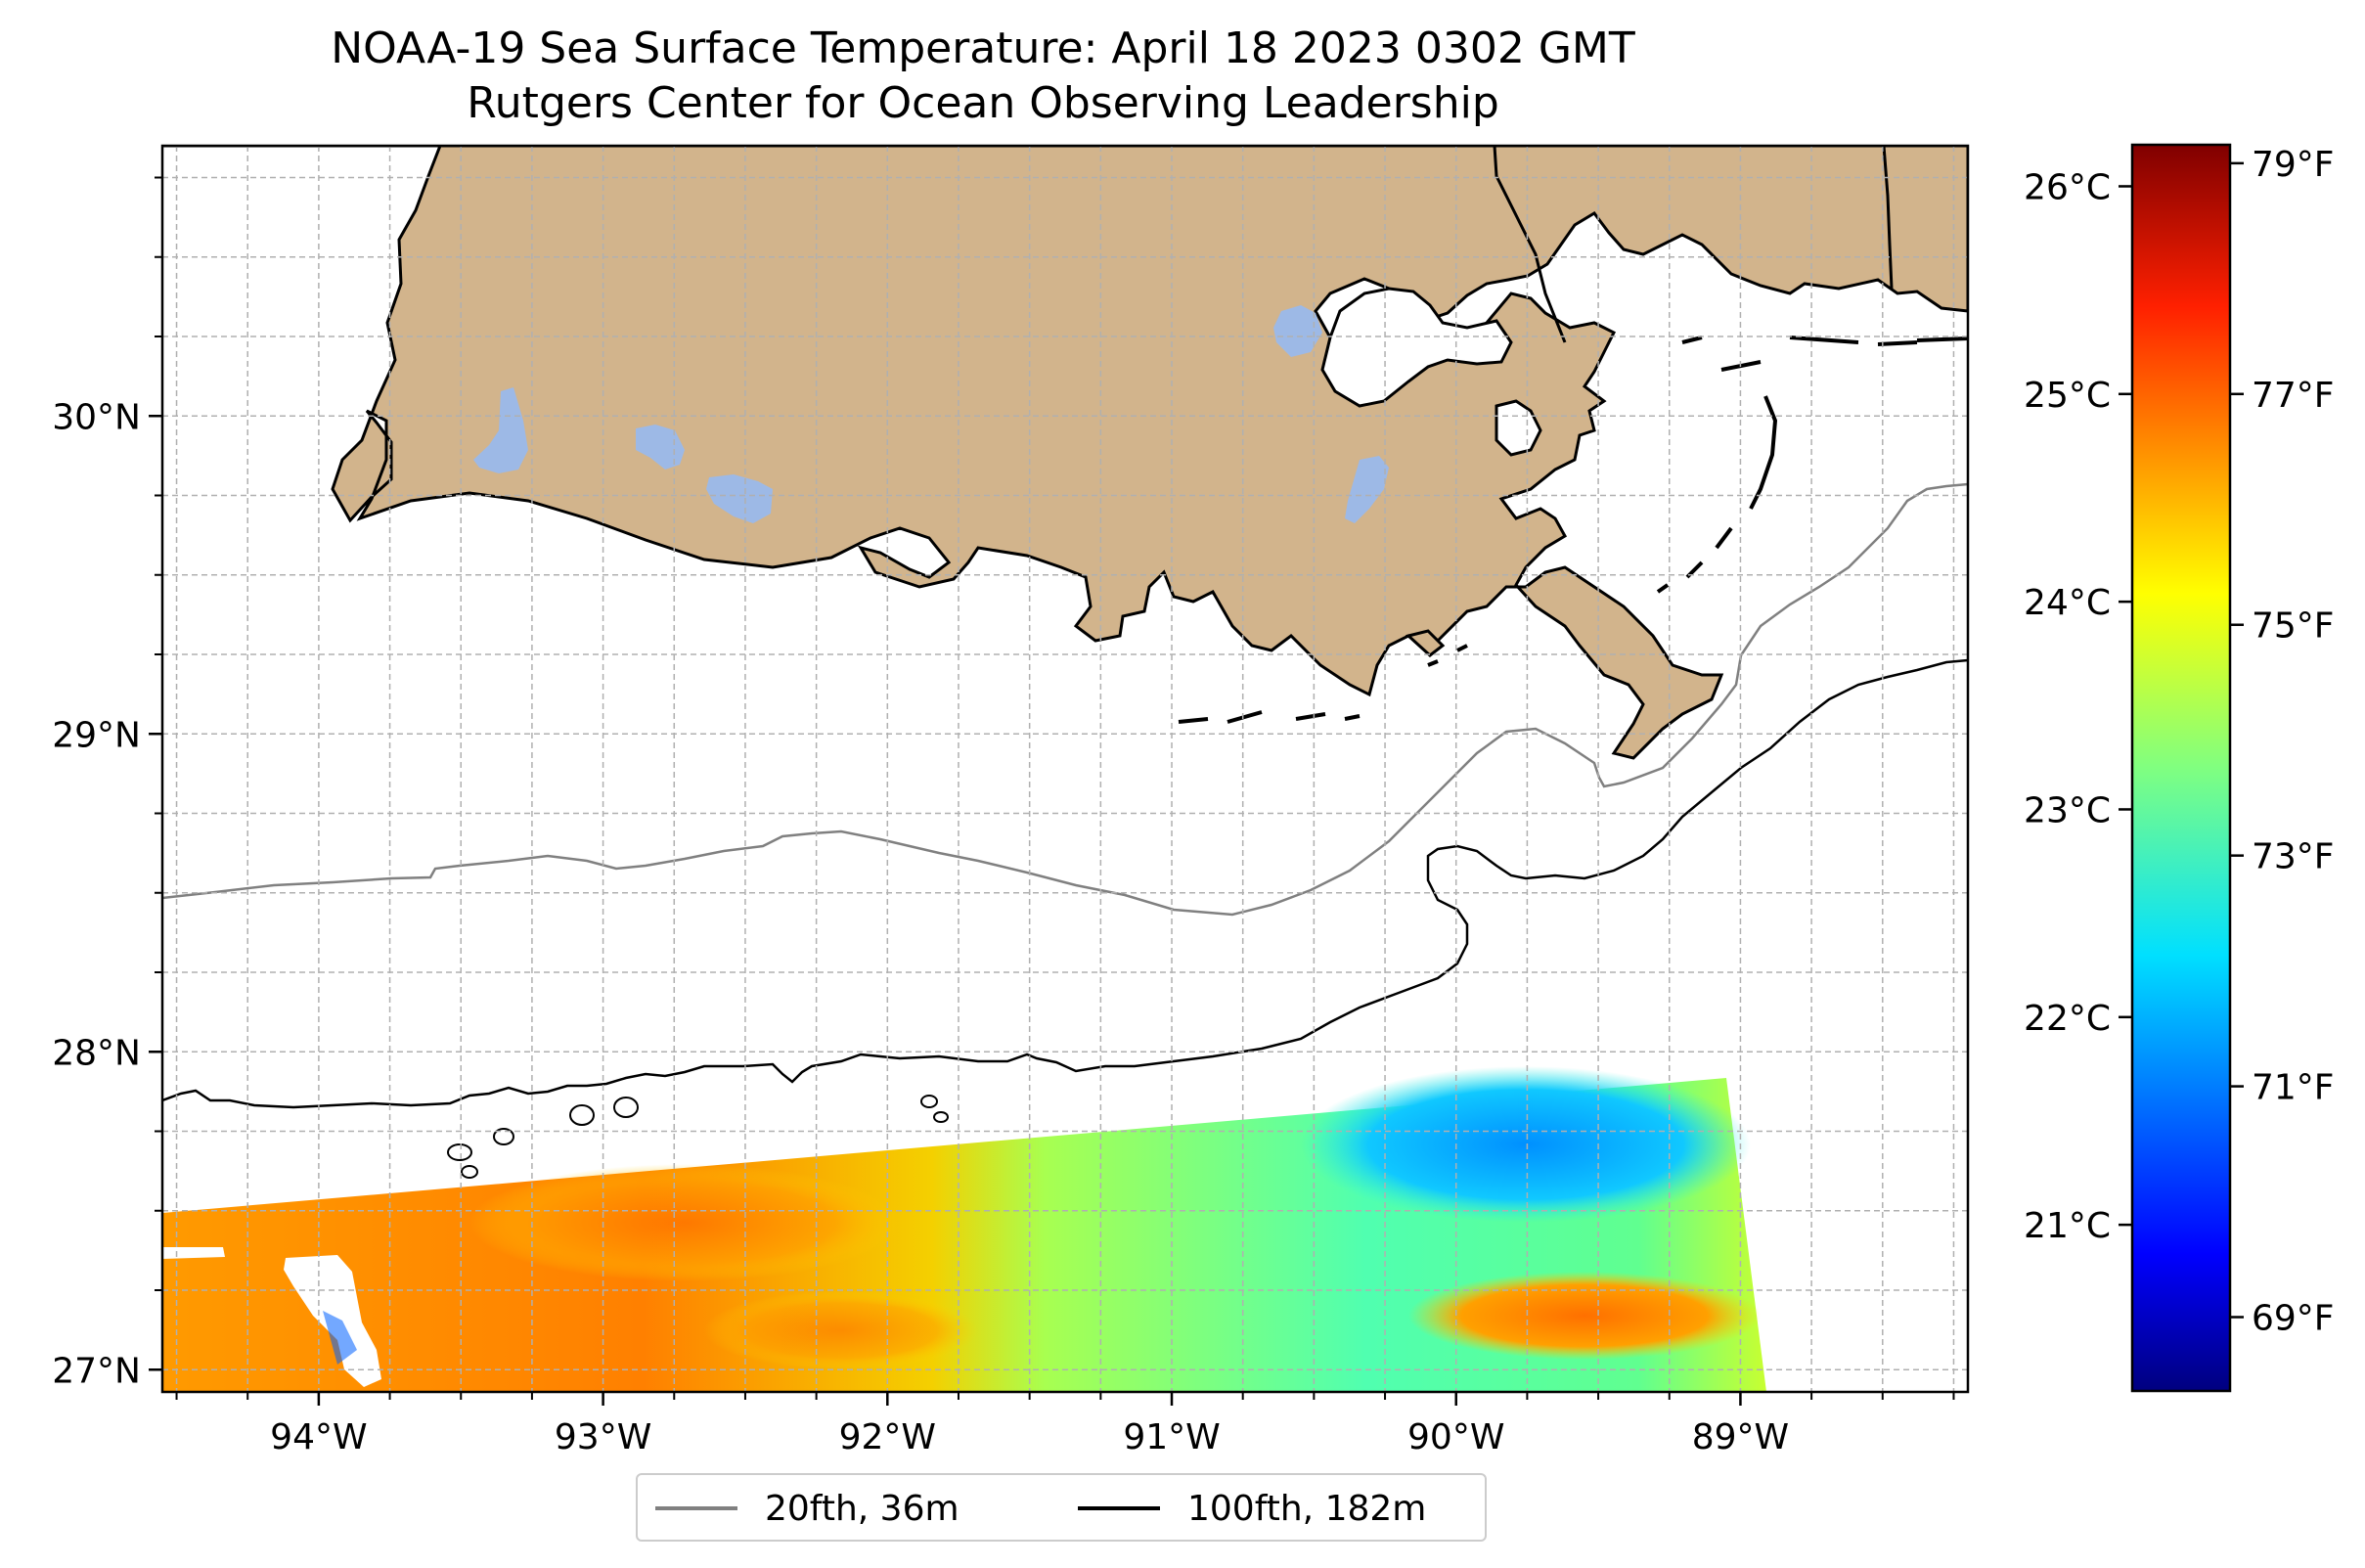 The image size is (2365, 1568). Describe the element at coordinates (2293, 1088) in the screenshot. I see `fahrenheit-tick-label: 71°F` at that location.